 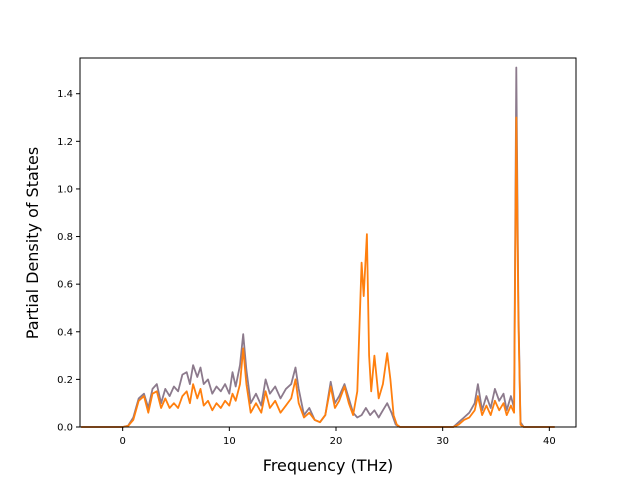 I want to click on y-tick-label-0: 0.0, so click(x=65, y=428).